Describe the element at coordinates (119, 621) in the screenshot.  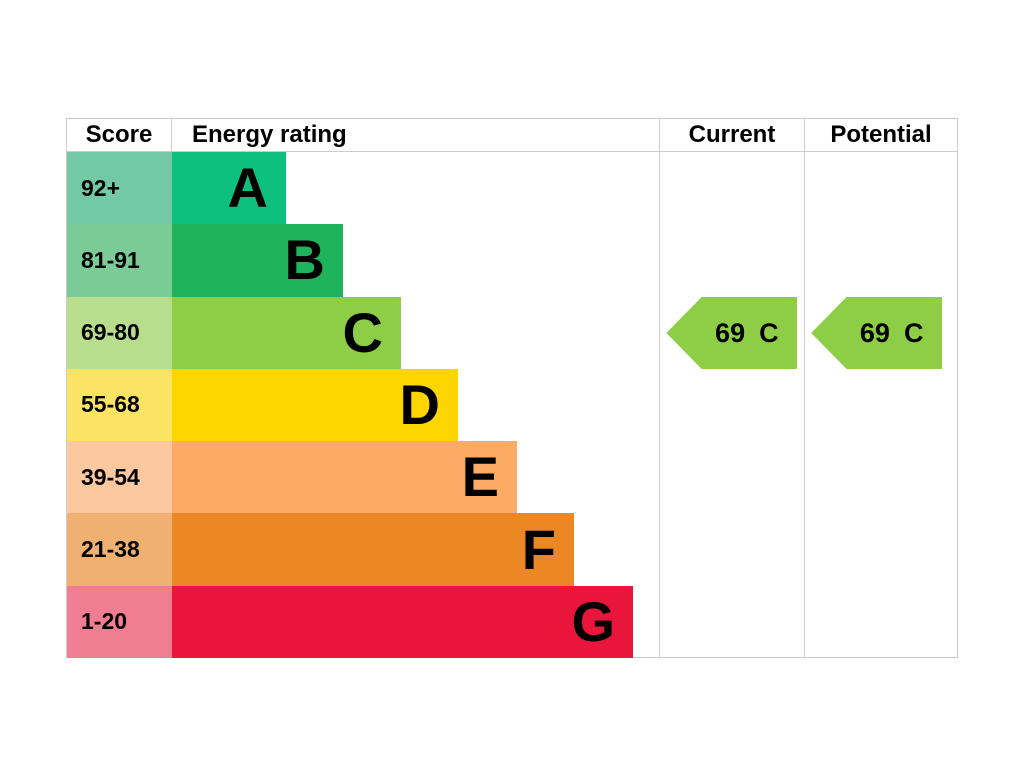
I see `score-cell-g: 1-20` at that location.